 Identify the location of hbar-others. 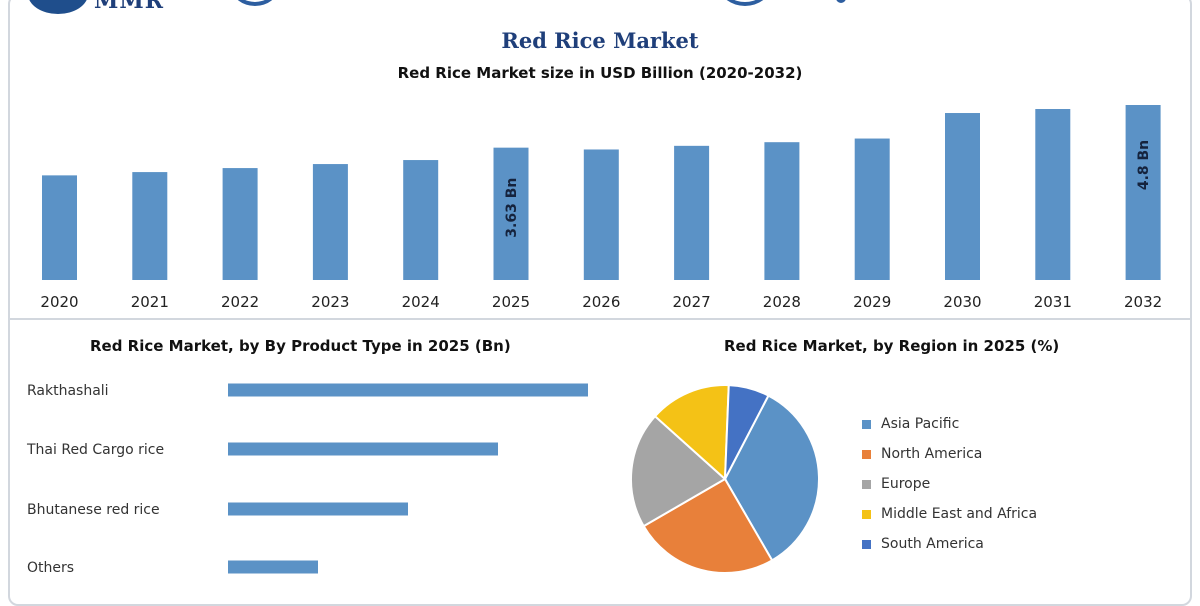
(273, 567).